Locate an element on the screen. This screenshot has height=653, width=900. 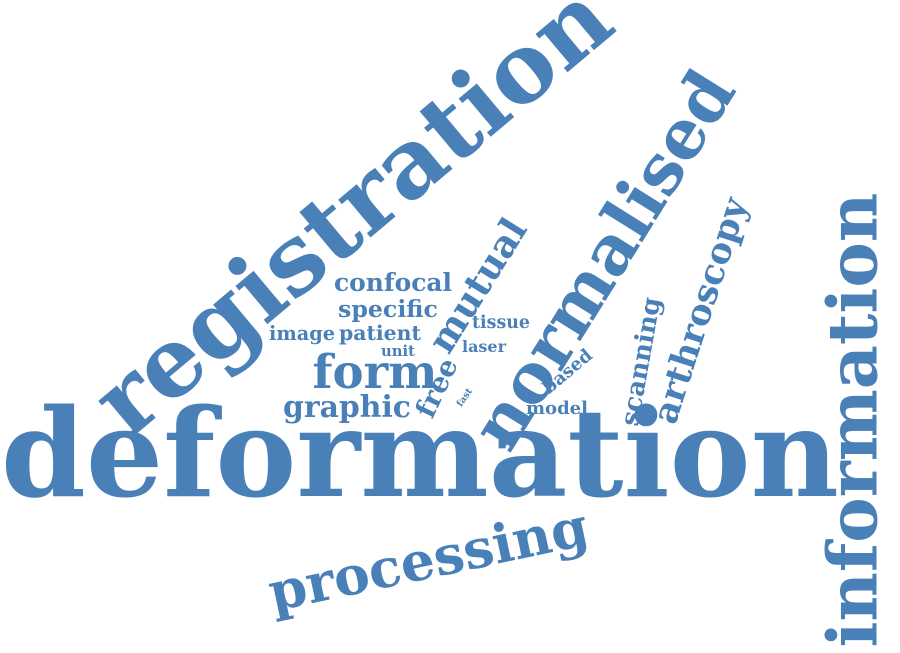
word-specific: specific is located at coordinates (388, 309).